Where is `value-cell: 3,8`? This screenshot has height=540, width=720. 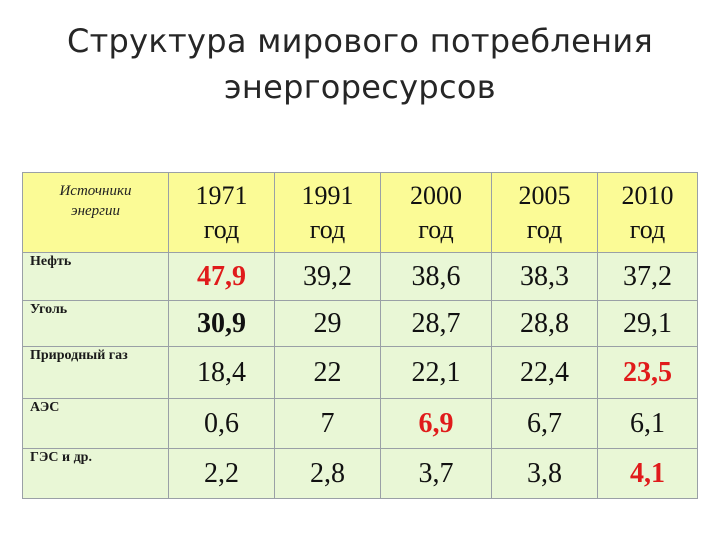
value-cell: 3,8 is located at coordinates (544, 473).